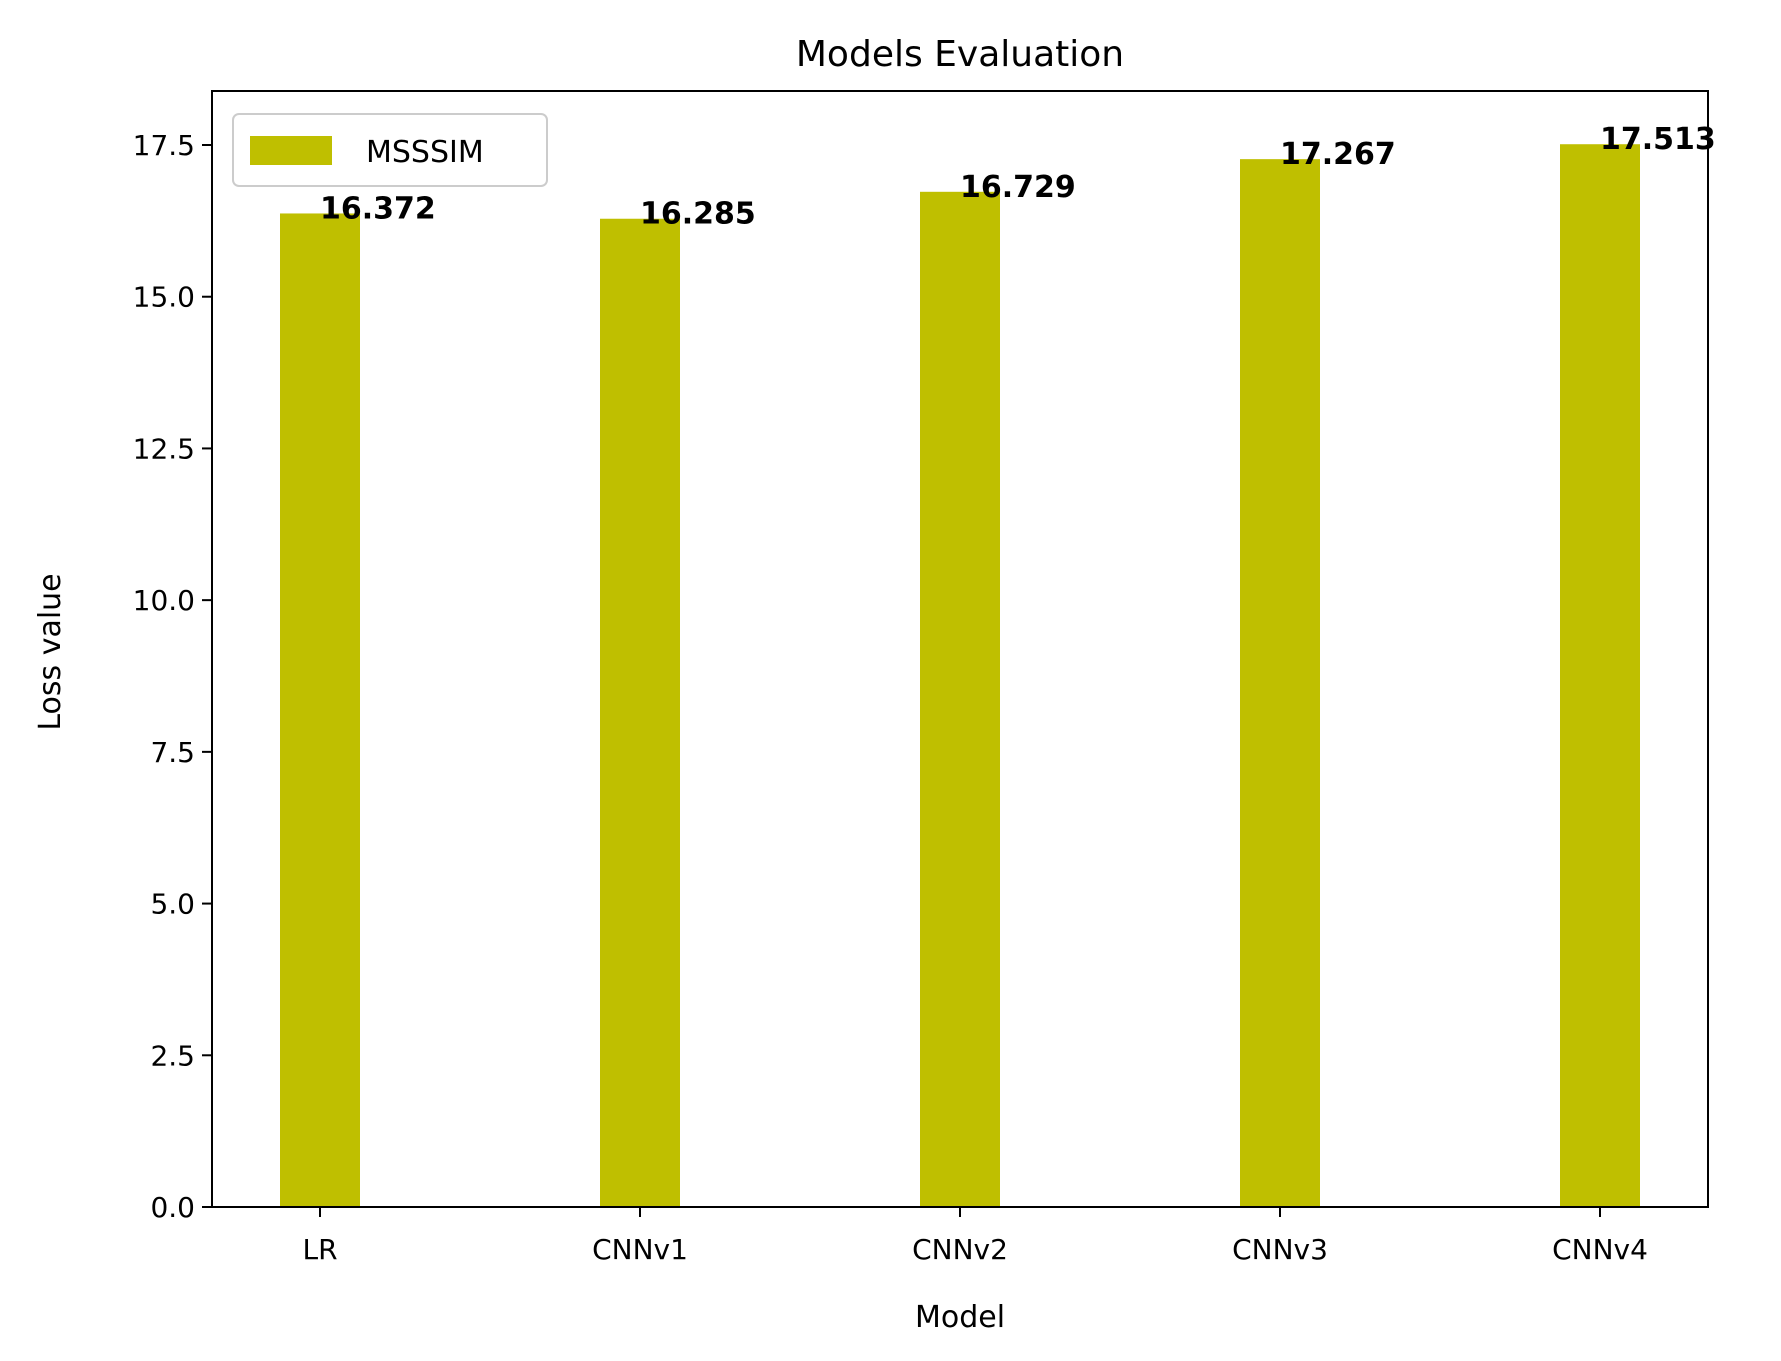  Describe the element at coordinates (172, 1055) in the screenshot. I see `y-tick-label: 2.5` at that location.